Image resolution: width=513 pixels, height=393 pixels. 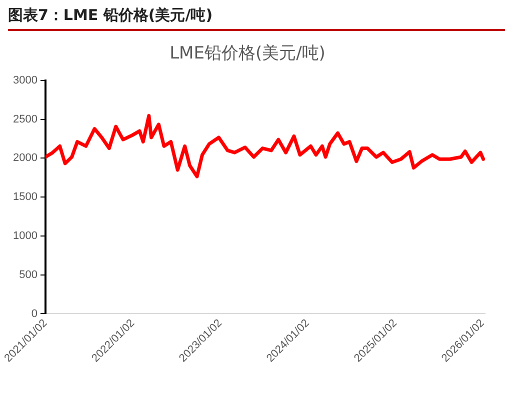 I want to click on chart-title: 图表7：LME 铅价格(美元/吨), so click(x=256, y=18).